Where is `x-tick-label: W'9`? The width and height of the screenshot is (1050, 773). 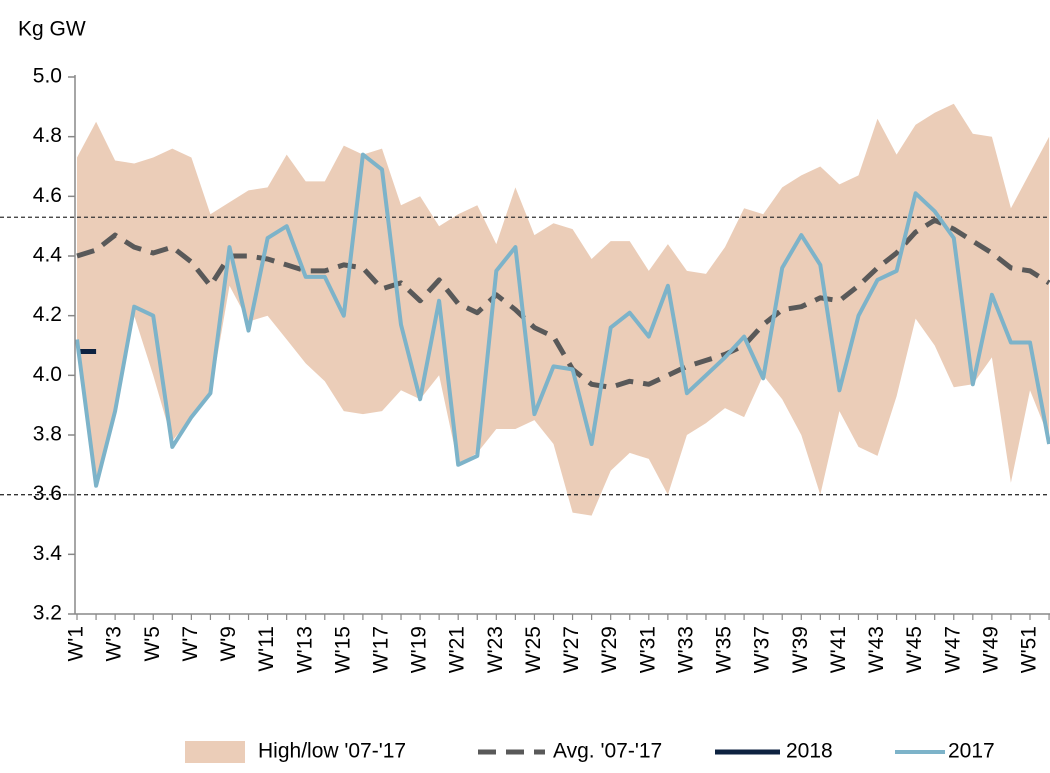 x-tick-label: W'9 is located at coordinates (228, 644).